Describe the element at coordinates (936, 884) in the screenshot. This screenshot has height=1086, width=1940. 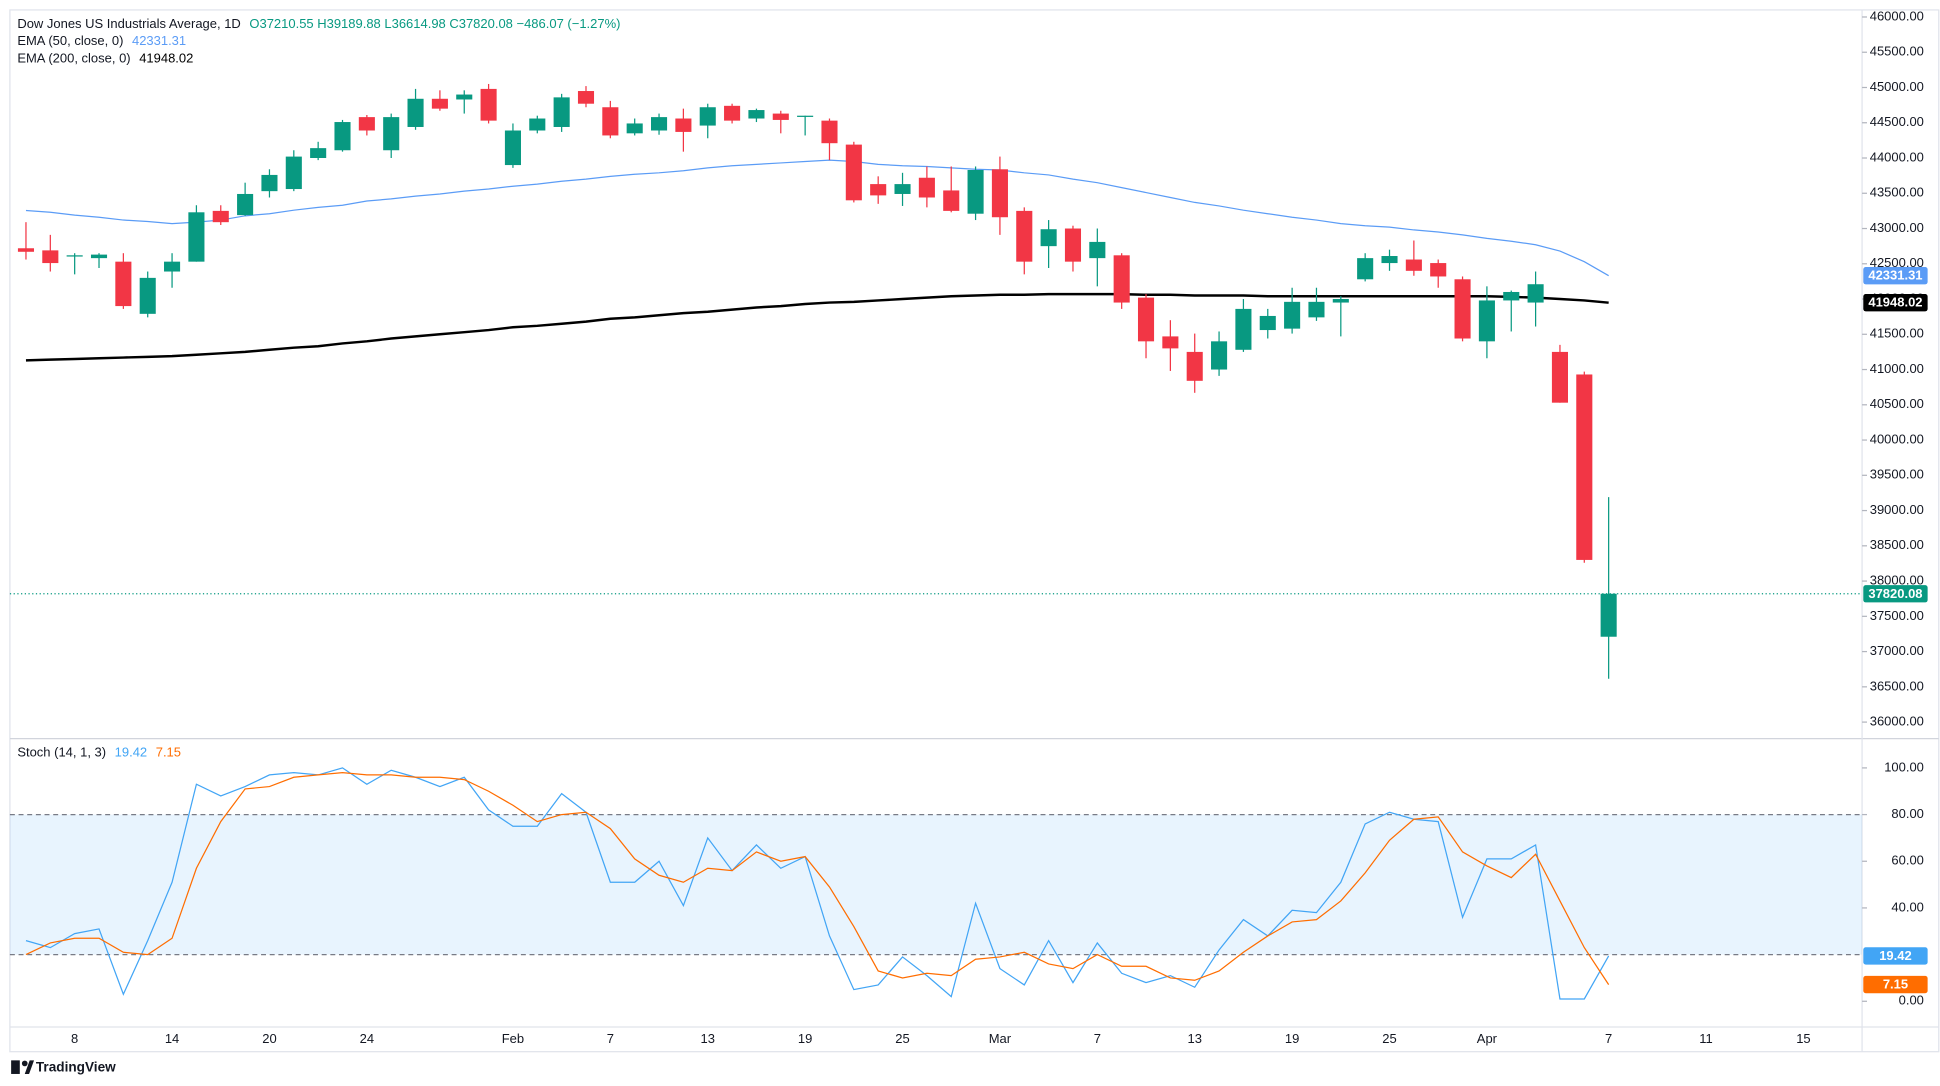
I see `band-fill` at that location.